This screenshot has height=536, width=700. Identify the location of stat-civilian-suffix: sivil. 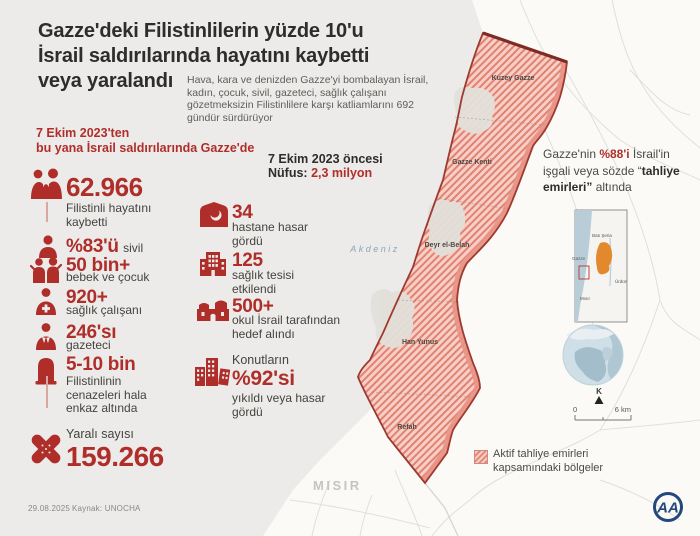
(133, 248).